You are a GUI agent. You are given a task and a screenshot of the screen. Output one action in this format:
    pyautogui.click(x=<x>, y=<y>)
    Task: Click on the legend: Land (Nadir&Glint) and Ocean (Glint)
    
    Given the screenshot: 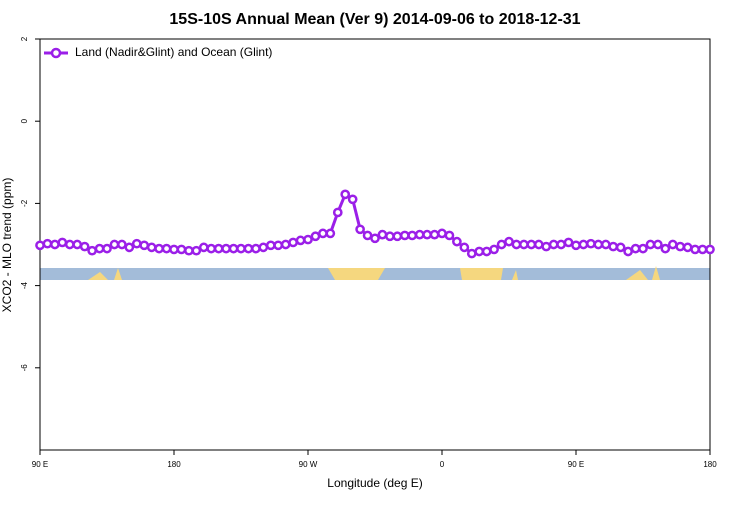 What is the action you would take?
    pyautogui.click(x=158, y=52)
    